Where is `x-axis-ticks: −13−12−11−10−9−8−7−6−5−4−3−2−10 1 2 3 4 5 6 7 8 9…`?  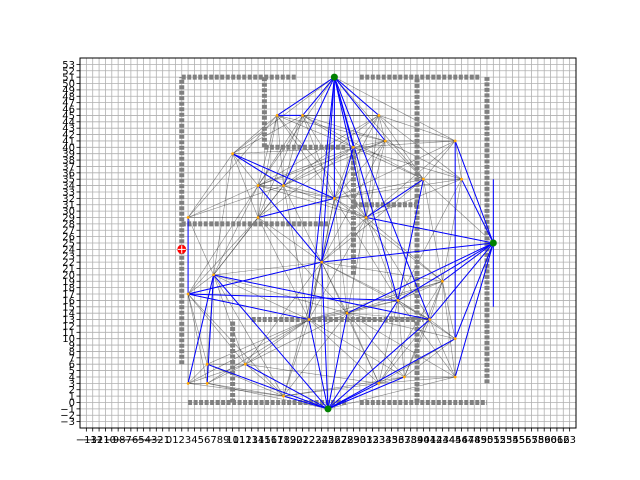
x-axis-ticks: −13−12−11−10−9−8−7−6−5−4−3−2−10 1 2 3 4 5 6 7 8 9… is located at coordinates (326, 437).